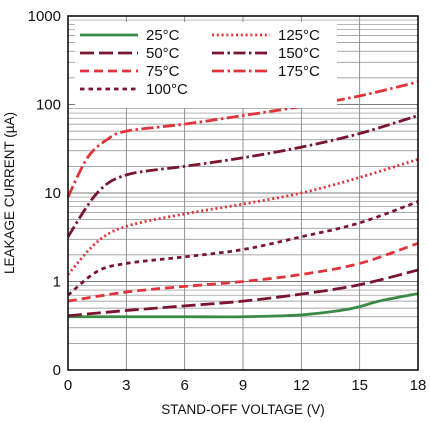 The image size is (430, 423). Describe the element at coordinates (163, 71) in the screenshot. I see `legend-label: 75°C` at that location.